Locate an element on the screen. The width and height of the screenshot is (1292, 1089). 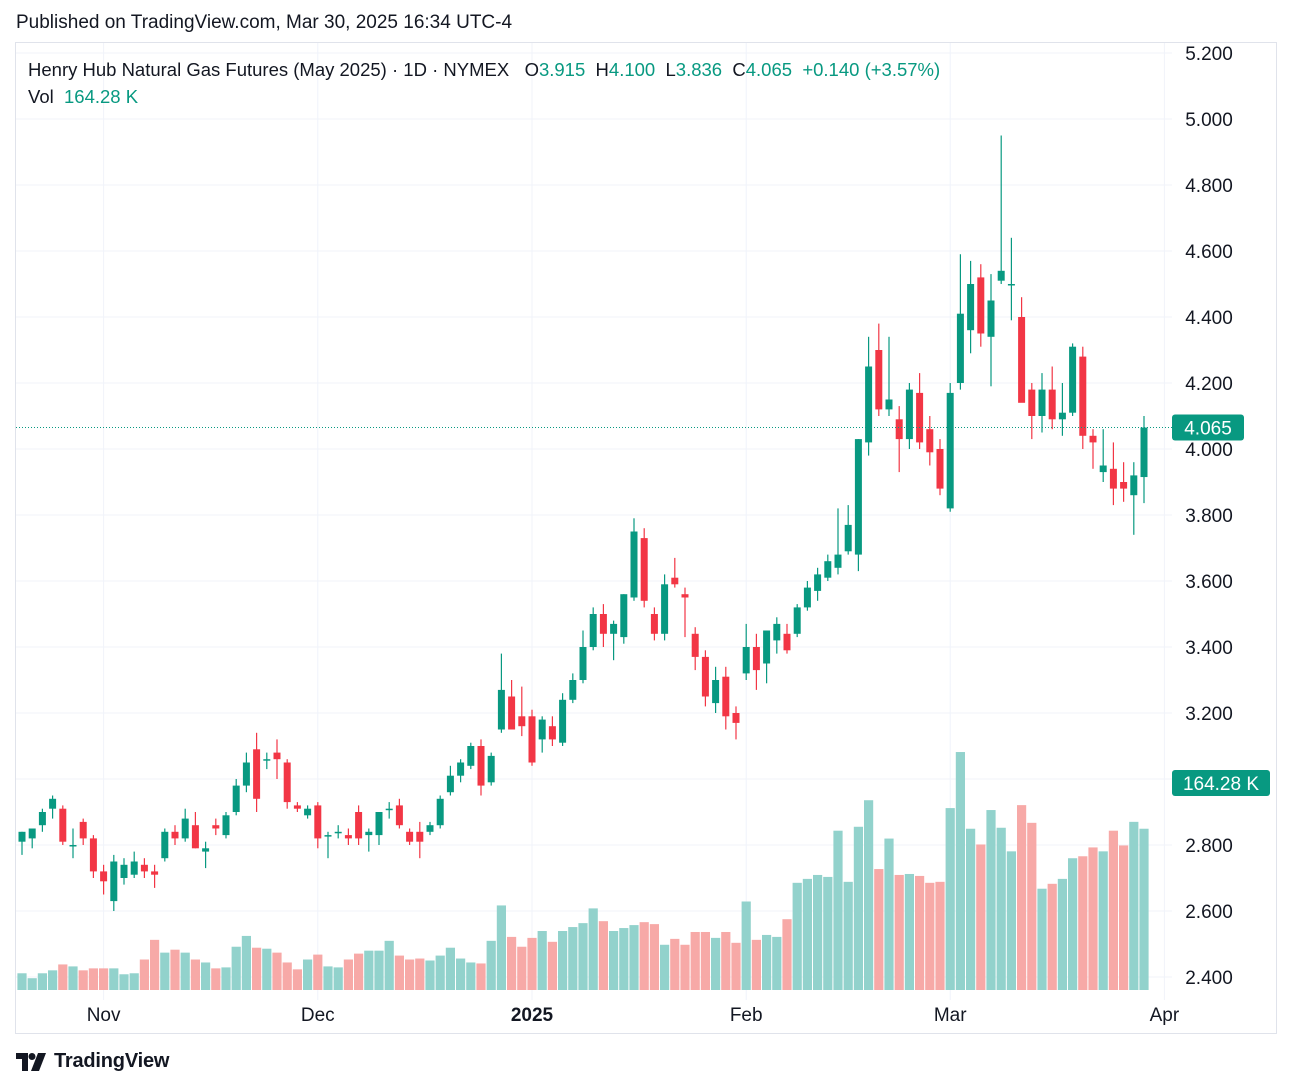
open-label: O is located at coordinates (531, 69).